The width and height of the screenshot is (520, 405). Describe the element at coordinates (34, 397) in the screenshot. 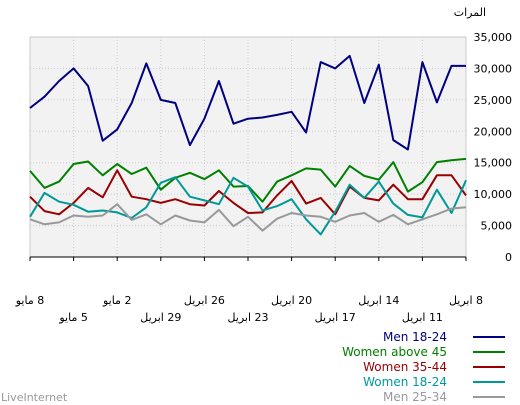

I see `brand-logo-text: LiveInternet` at that location.